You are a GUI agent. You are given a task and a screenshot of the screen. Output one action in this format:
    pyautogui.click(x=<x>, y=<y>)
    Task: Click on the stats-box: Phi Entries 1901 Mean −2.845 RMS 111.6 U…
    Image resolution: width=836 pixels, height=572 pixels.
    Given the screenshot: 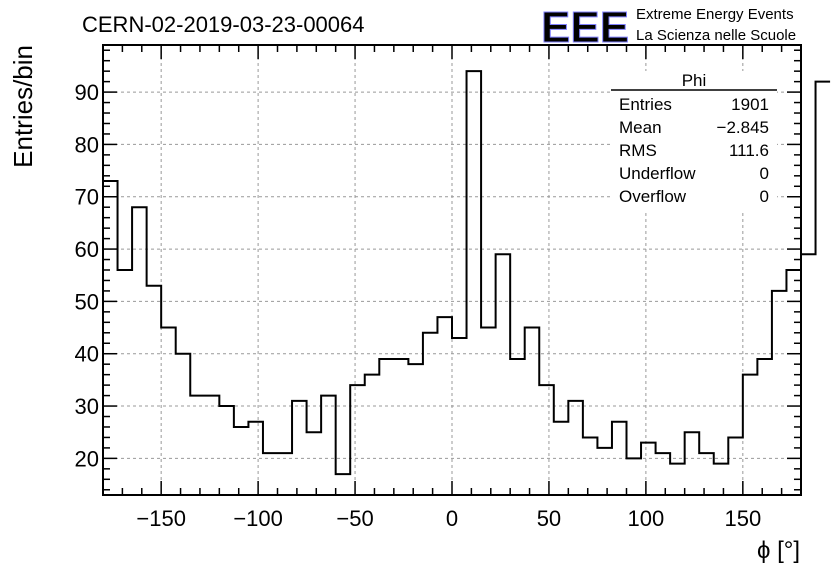 What is the action you would take?
    pyautogui.click(x=694, y=141)
    